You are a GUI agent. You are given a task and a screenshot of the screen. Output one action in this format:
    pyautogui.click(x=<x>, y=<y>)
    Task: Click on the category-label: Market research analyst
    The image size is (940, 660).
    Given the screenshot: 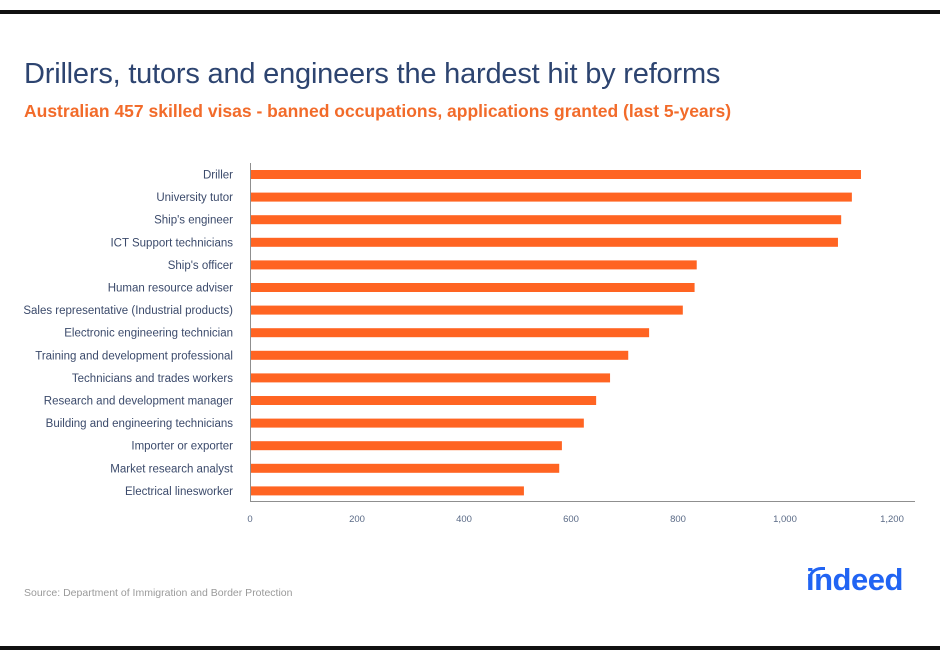 What is the action you would take?
    pyautogui.click(x=172, y=469)
    